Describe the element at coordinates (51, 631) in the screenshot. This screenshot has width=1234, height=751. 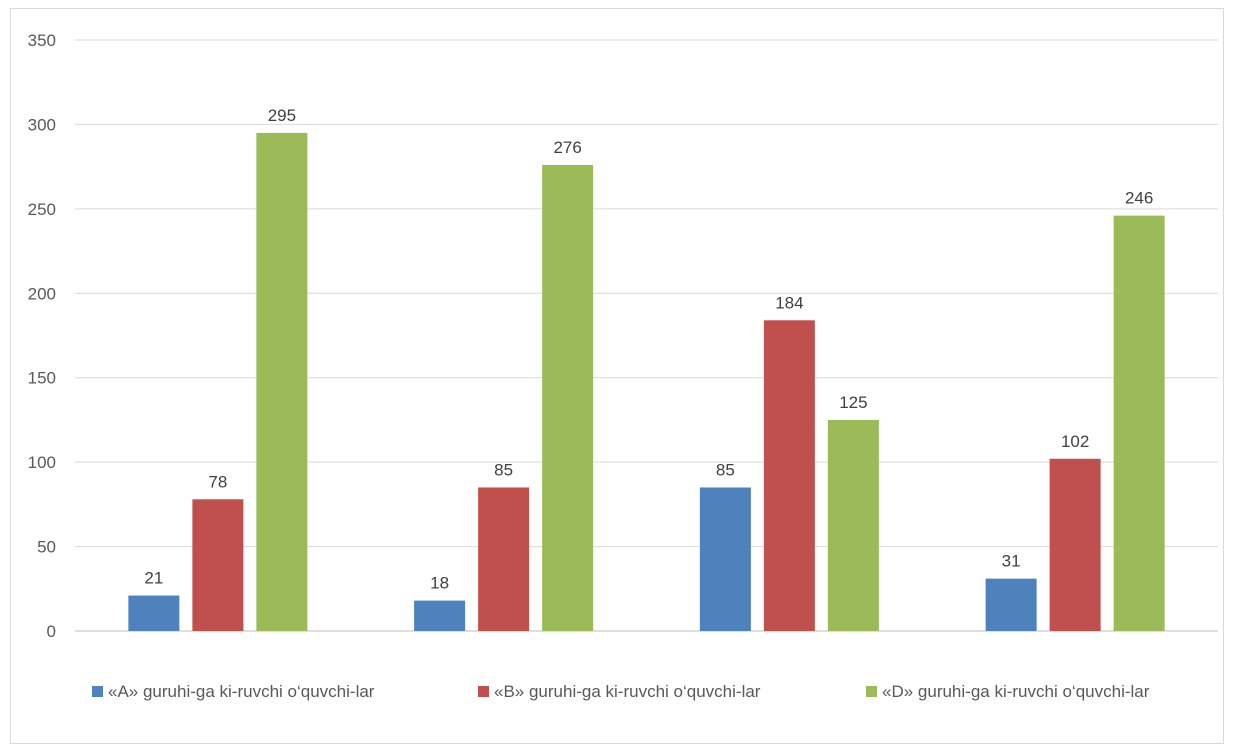
I see `y-tick-label: 0` at that location.